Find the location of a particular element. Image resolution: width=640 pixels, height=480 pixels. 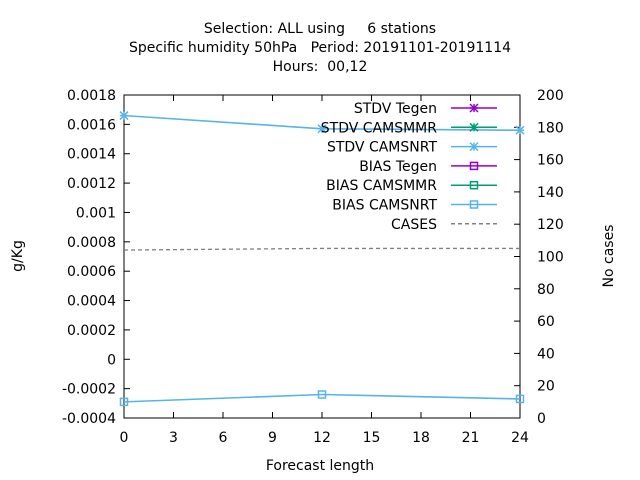

series-bias-camsnrt is located at coordinates (322, 398).